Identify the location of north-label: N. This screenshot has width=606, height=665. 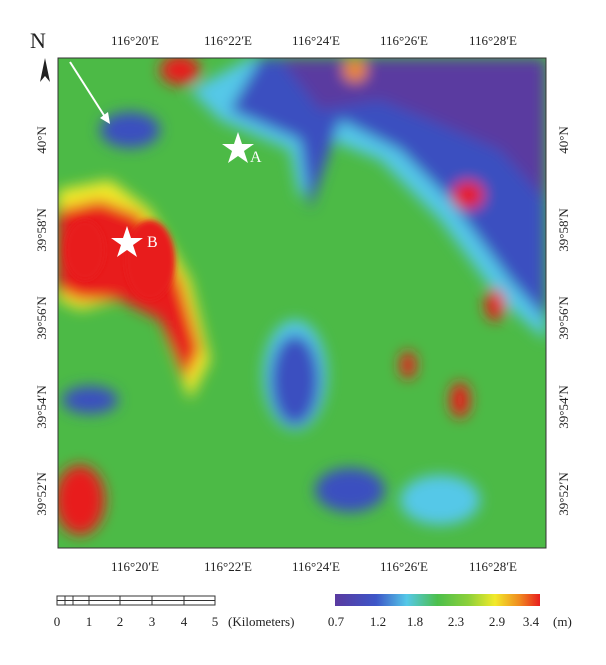
(38, 40).